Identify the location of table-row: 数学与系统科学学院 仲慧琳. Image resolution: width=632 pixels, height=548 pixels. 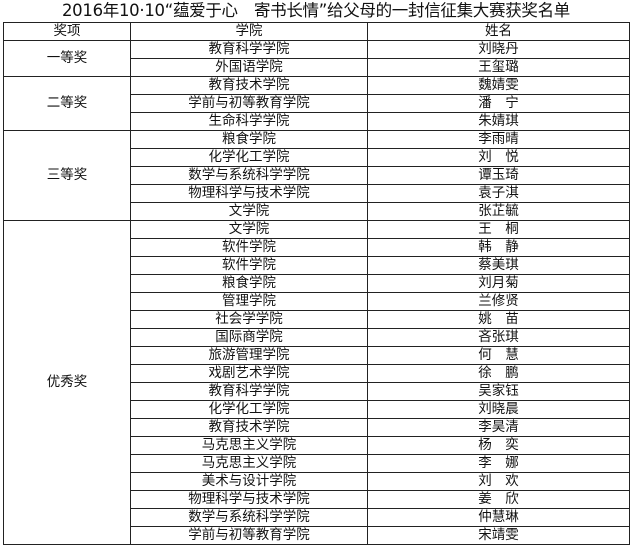
(317, 517).